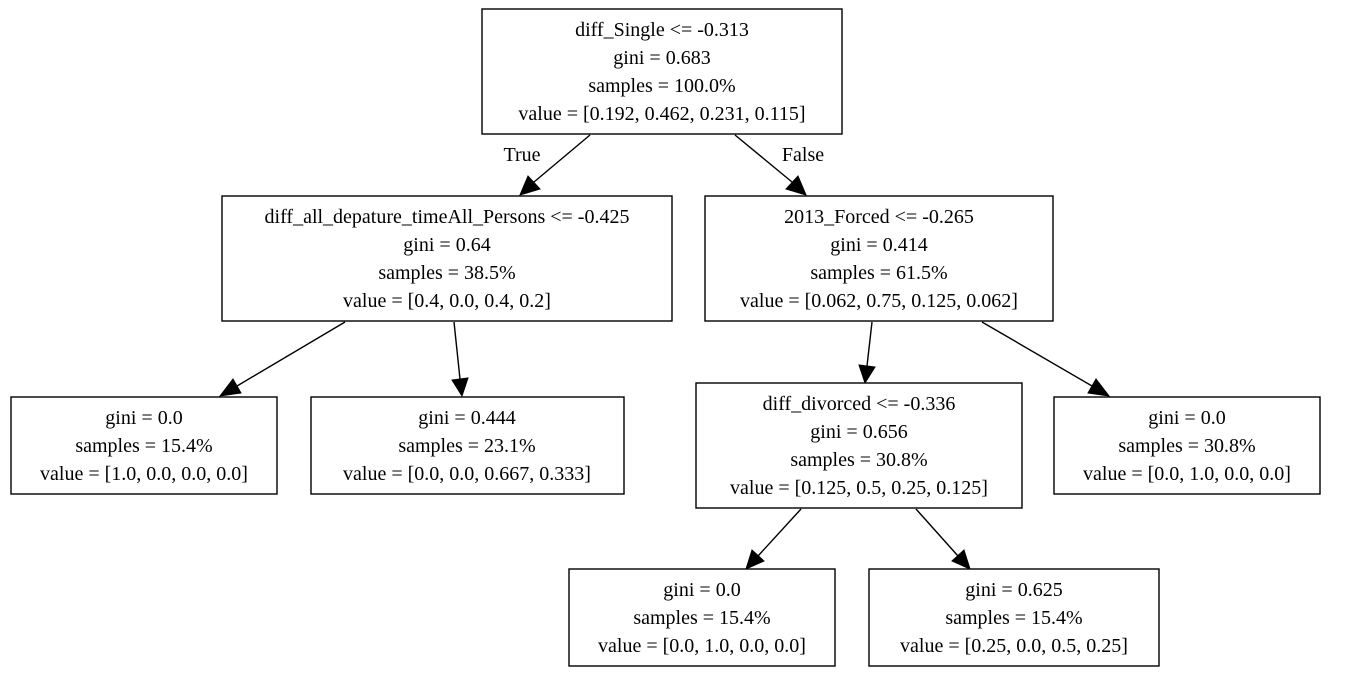 The image size is (1354, 679). Describe the element at coordinates (858, 432) in the screenshot. I see `node-n5-gini: gini = 0.656` at that location.